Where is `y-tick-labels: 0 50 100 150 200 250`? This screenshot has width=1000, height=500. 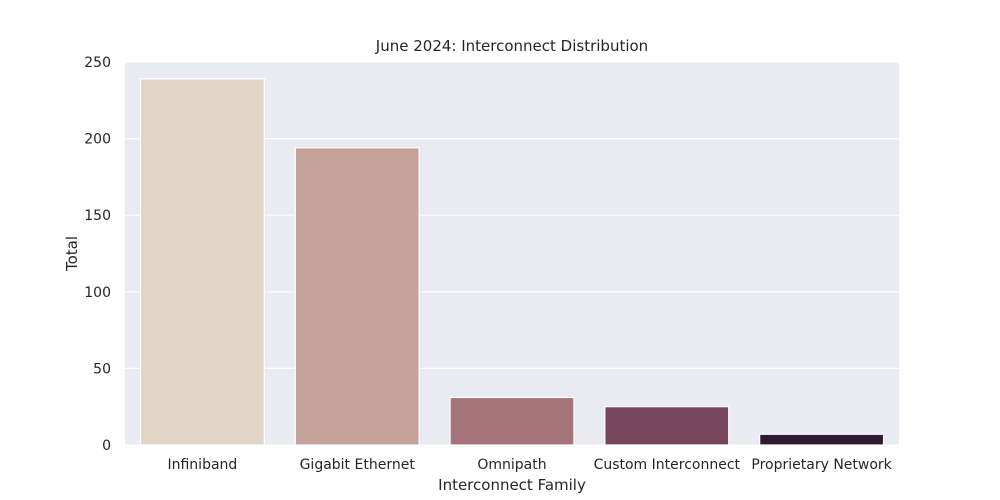
y-tick-labels: 0 50 100 150 200 250 is located at coordinates (97, 254).